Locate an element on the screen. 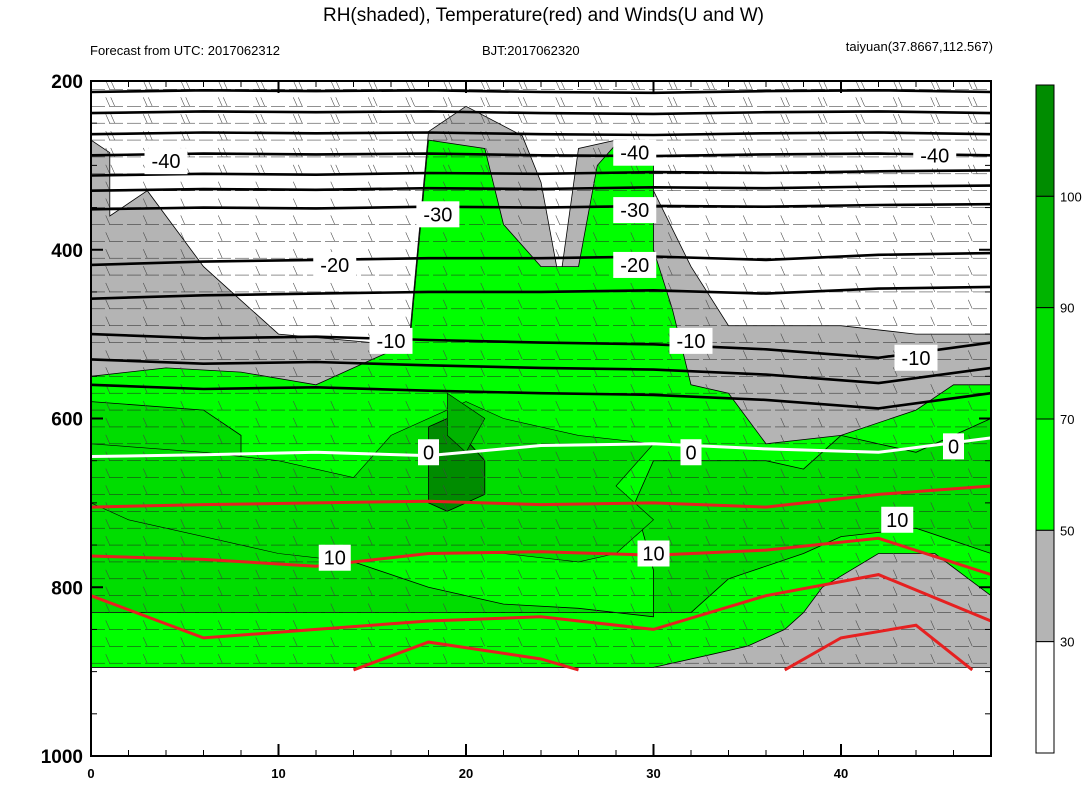  x-tick-label: 0 is located at coordinates (90, 773).